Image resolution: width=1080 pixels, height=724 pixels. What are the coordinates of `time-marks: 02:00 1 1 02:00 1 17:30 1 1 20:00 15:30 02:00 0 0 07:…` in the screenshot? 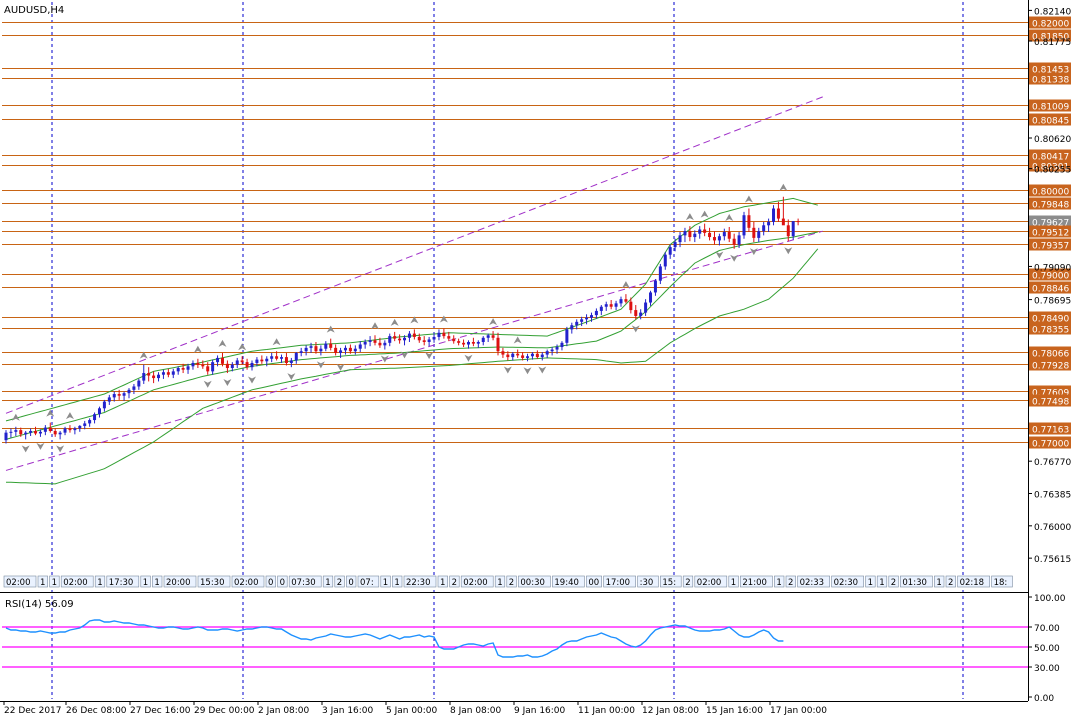 It's located at (508, 581).